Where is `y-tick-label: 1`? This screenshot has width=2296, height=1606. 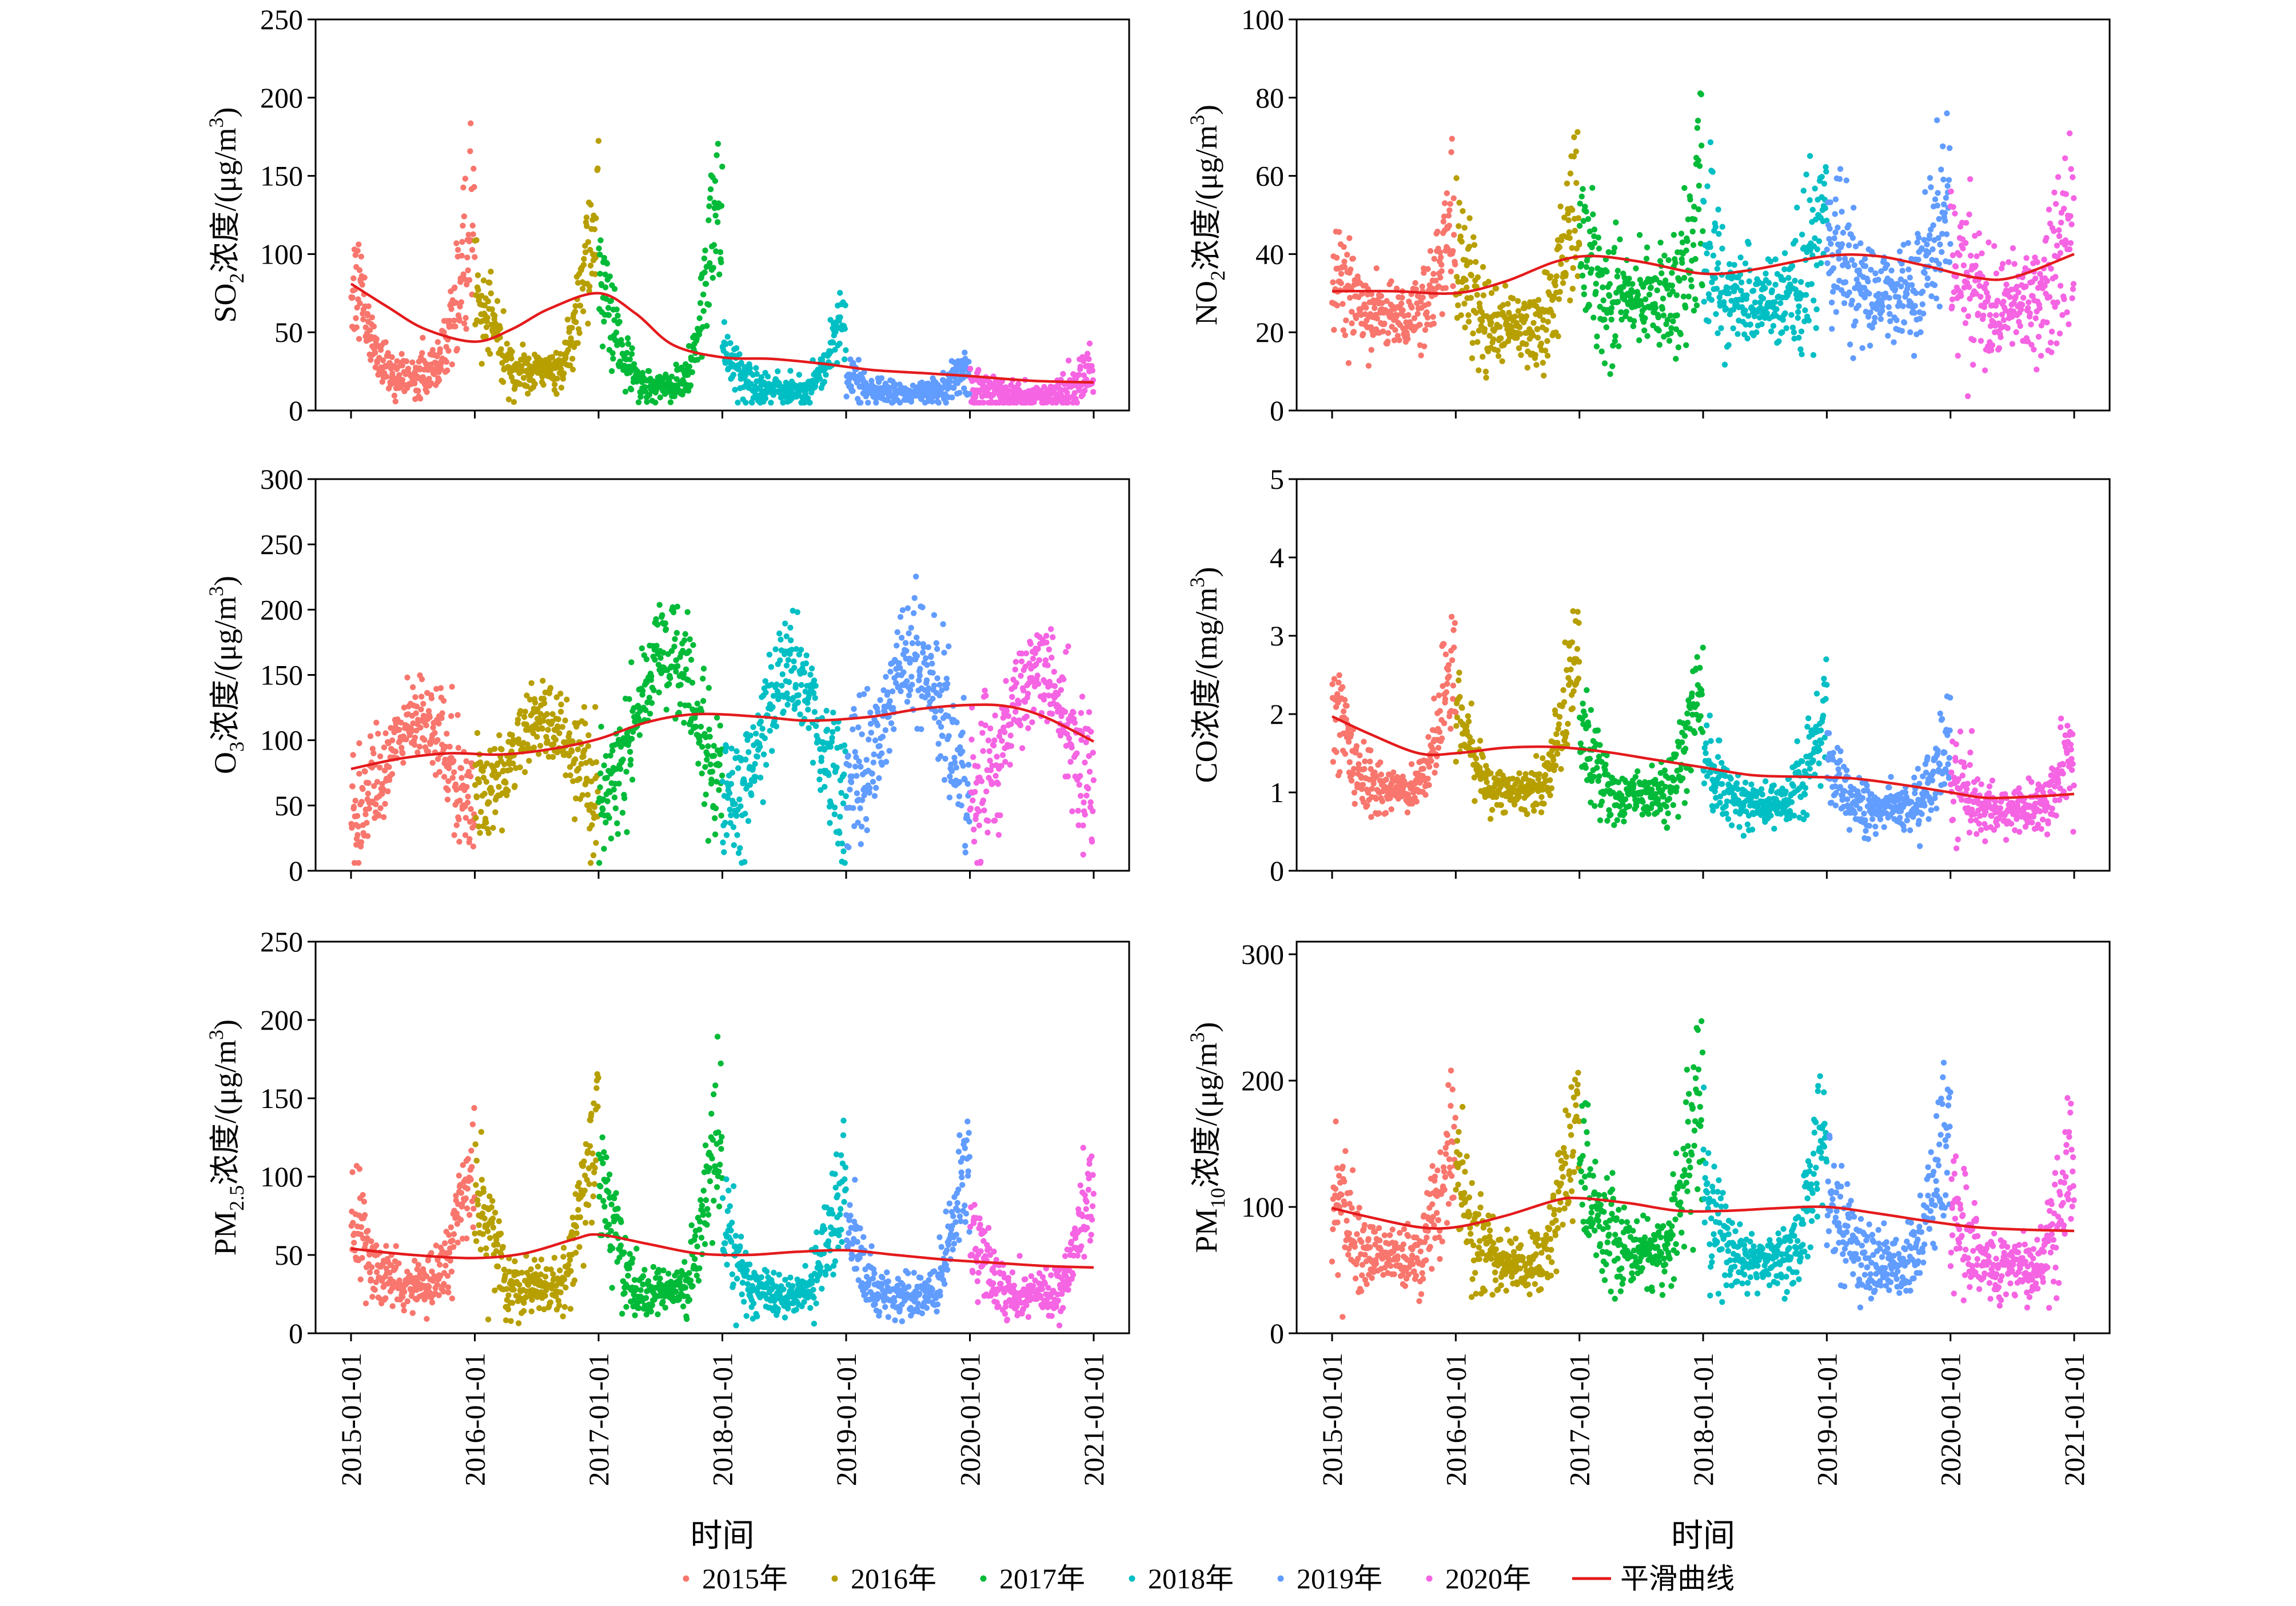 y-tick-label: 1 is located at coordinates (1277, 792).